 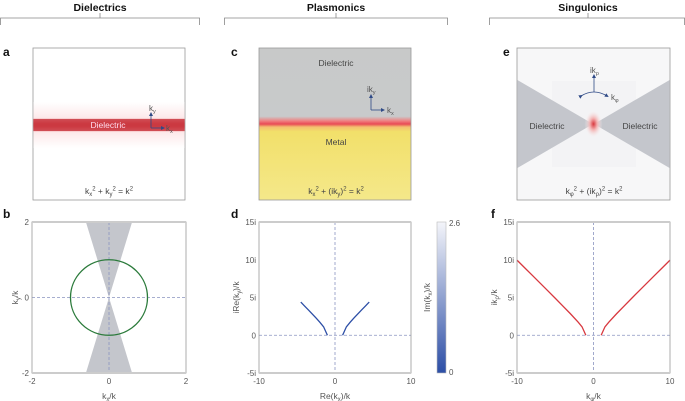 I want to click on x-axis-label: Re(kx​)/k, so click(x=335, y=396).